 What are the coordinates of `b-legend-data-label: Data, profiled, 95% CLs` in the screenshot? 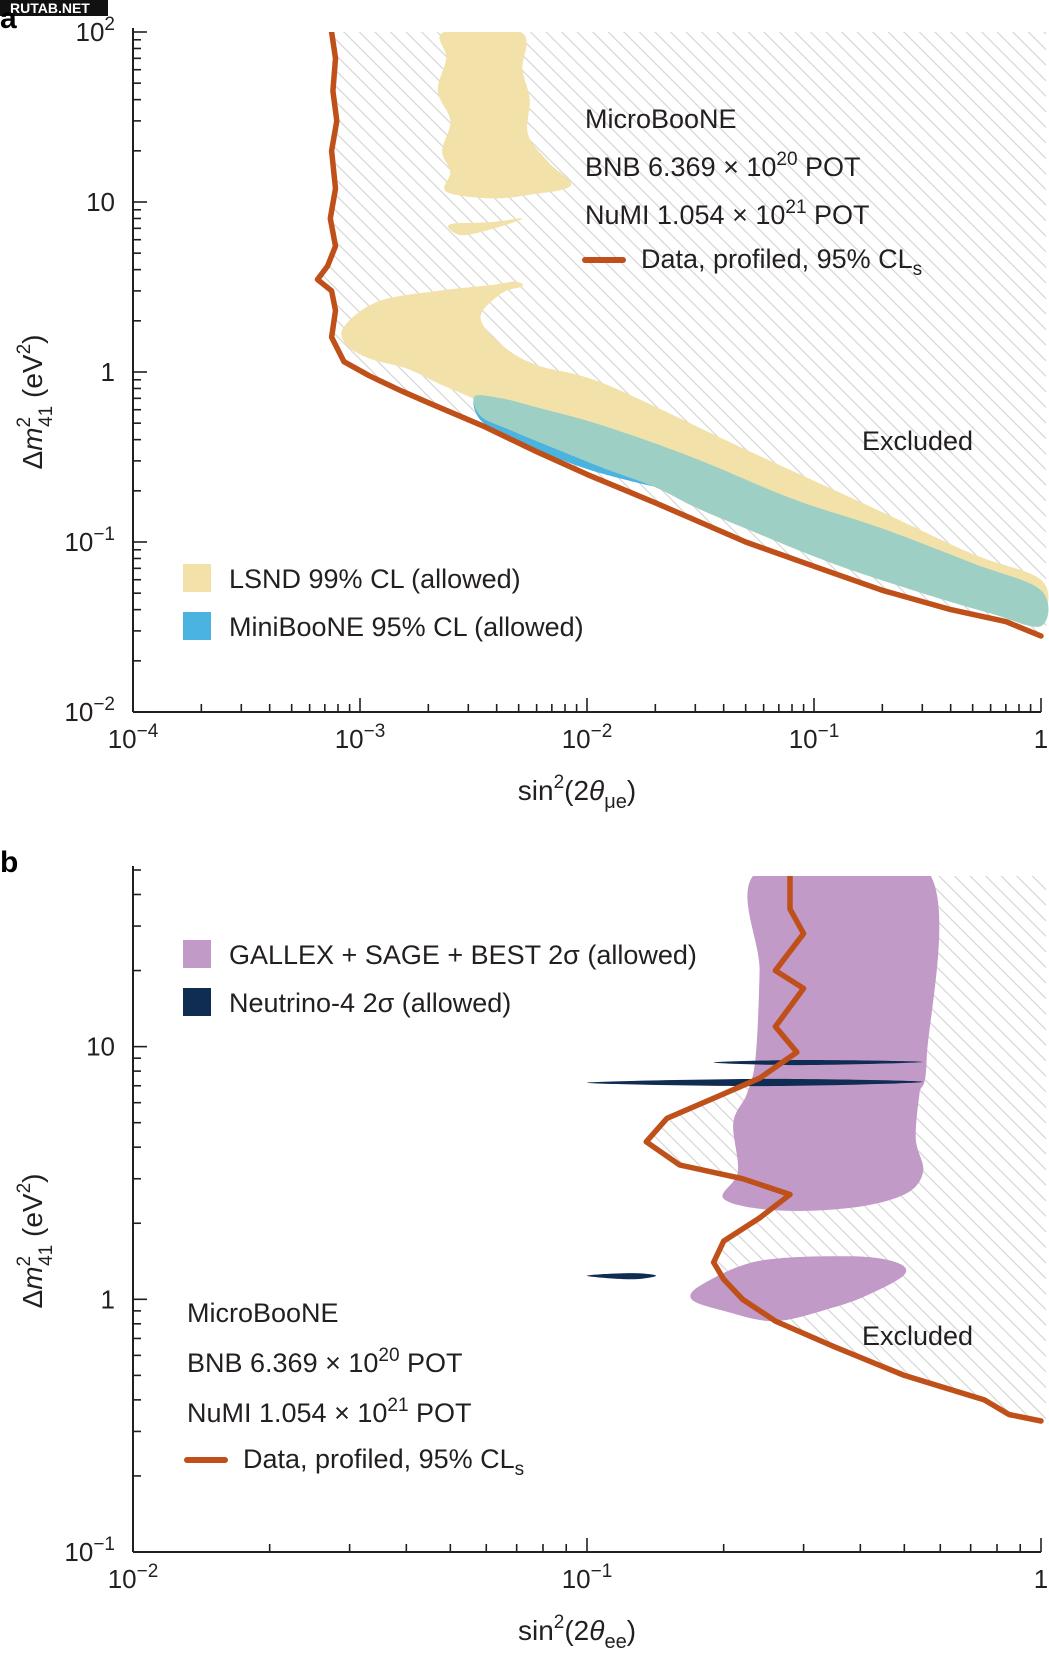 It's located at (383, 1462).